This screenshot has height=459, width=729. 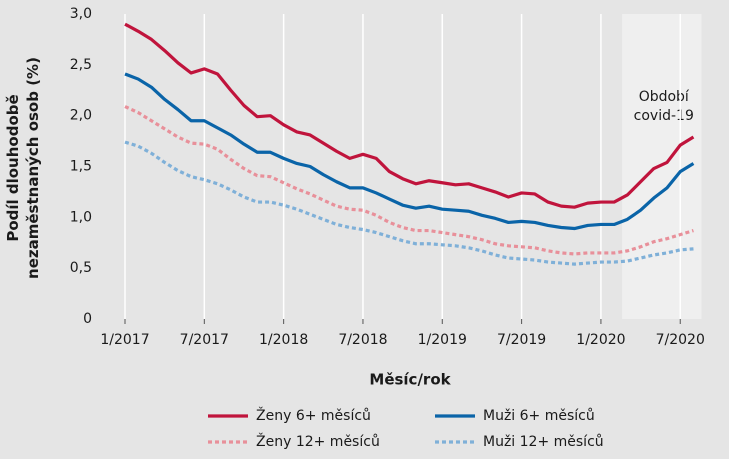 I want to click on legend-label: Ženy 6+ měsíců, so click(x=313, y=415).